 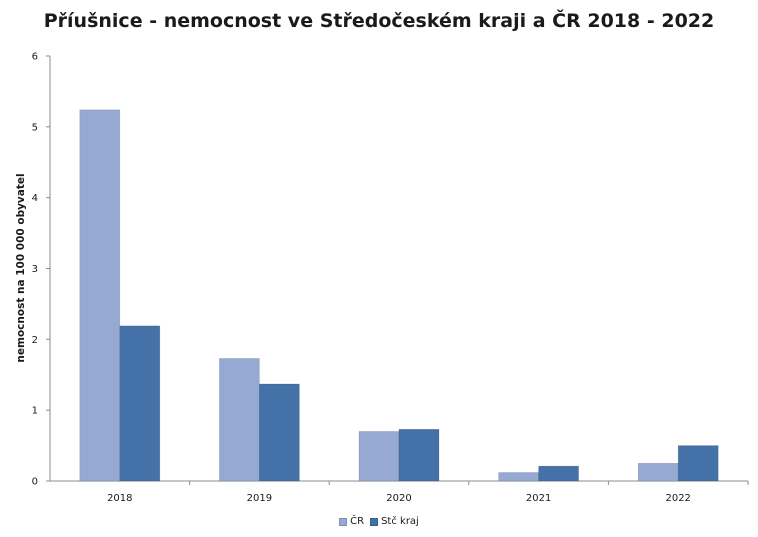 I want to click on x-tick-label: 2021, so click(x=538, y=498).